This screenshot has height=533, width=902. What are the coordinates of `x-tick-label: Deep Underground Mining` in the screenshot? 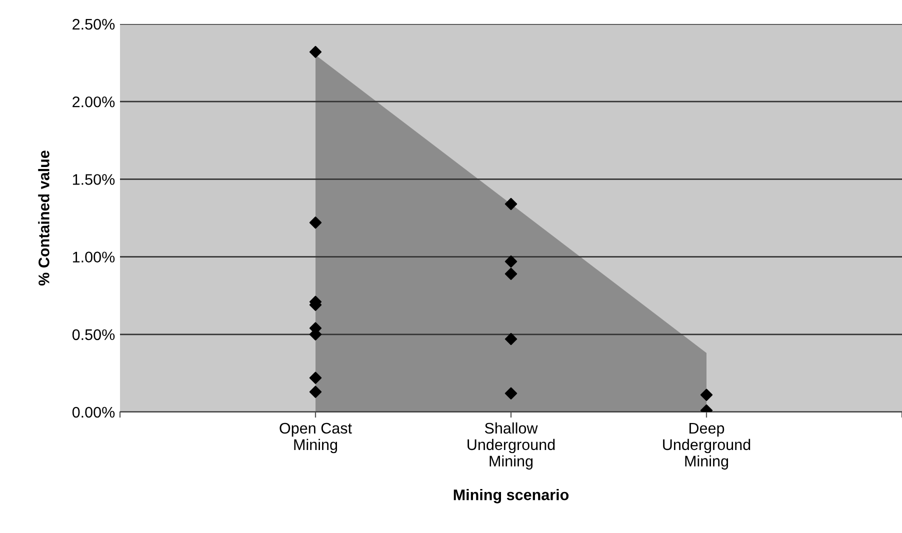 It's located at (706, 446).